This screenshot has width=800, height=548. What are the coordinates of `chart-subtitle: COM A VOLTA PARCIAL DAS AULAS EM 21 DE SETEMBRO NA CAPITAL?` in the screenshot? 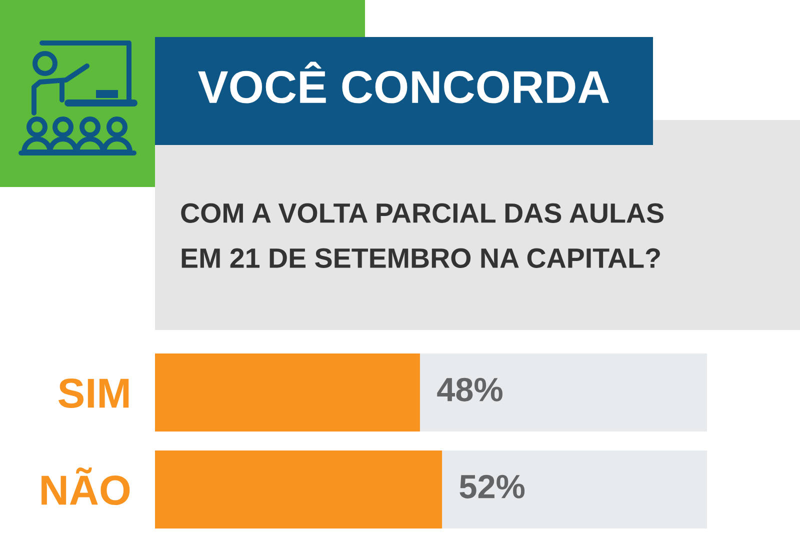 It's located at (422, 235).